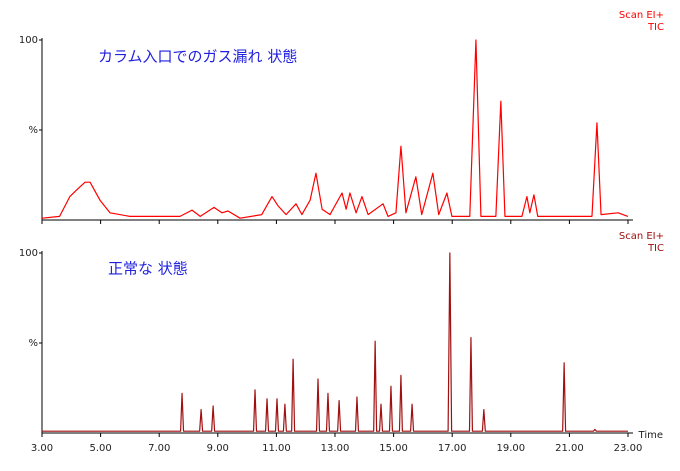 This screenshot has width=680, height=471. Describe the element at coordinates (148, 269) in the screenshot. I see `chart-title: 正常な 状態` at that location.